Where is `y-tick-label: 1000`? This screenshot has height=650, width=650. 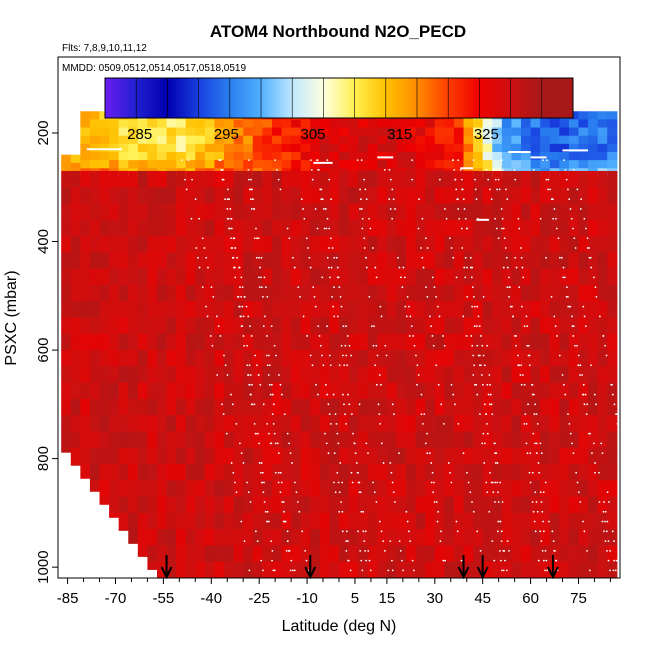
y-tick-label: 1000 is located at coordinates (43, 566).